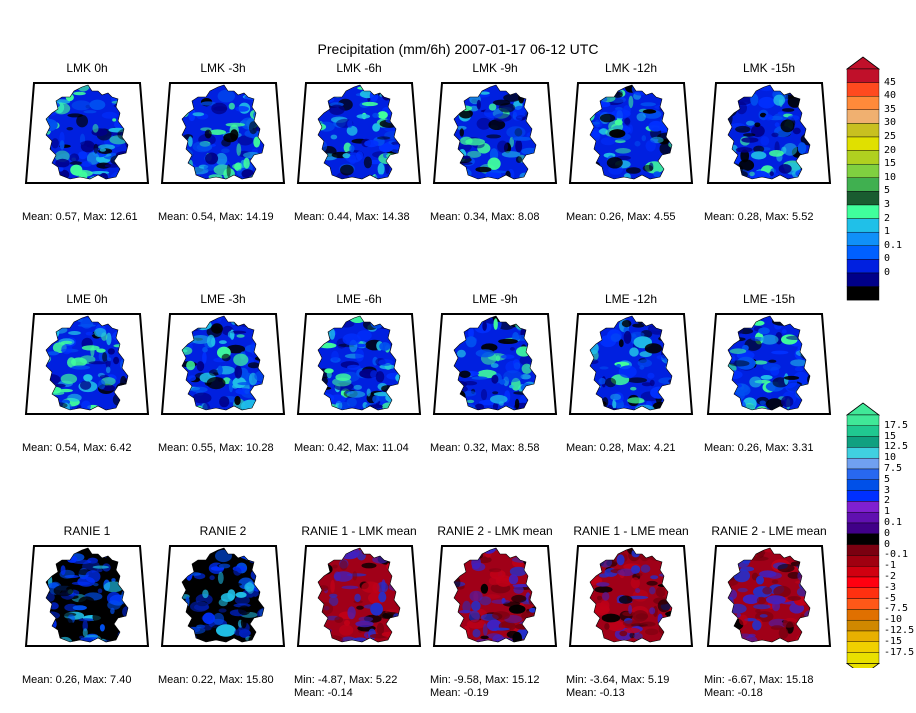 The height and width of the screenshot is (713, 916). What do you see at coordinates (495, 299) in the screenshot?
I see `panel-title: LME -9h` at bounding box center [495, 299].